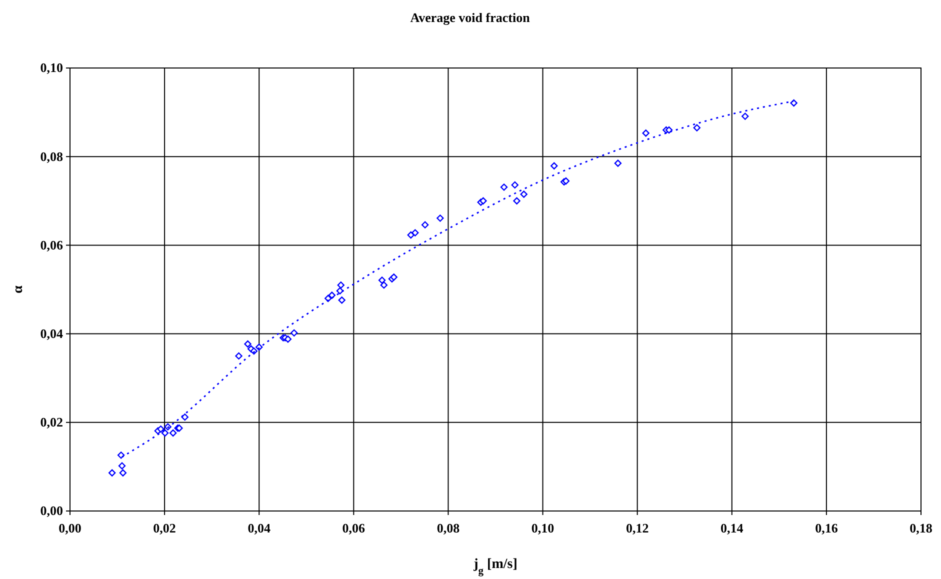  Describe the element at coordinates (51, 68) in the screenshot. I see `y-tick-label: 0,10` at that location.